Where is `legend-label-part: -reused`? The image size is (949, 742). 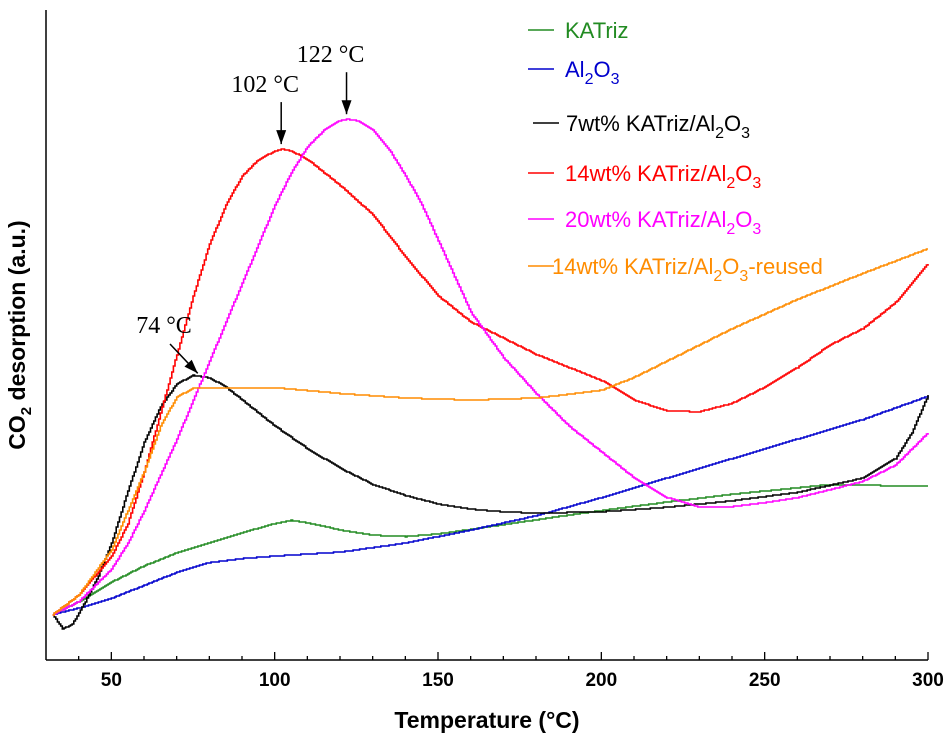
legend-label-part: -reused is located at coordinates (785, 266).